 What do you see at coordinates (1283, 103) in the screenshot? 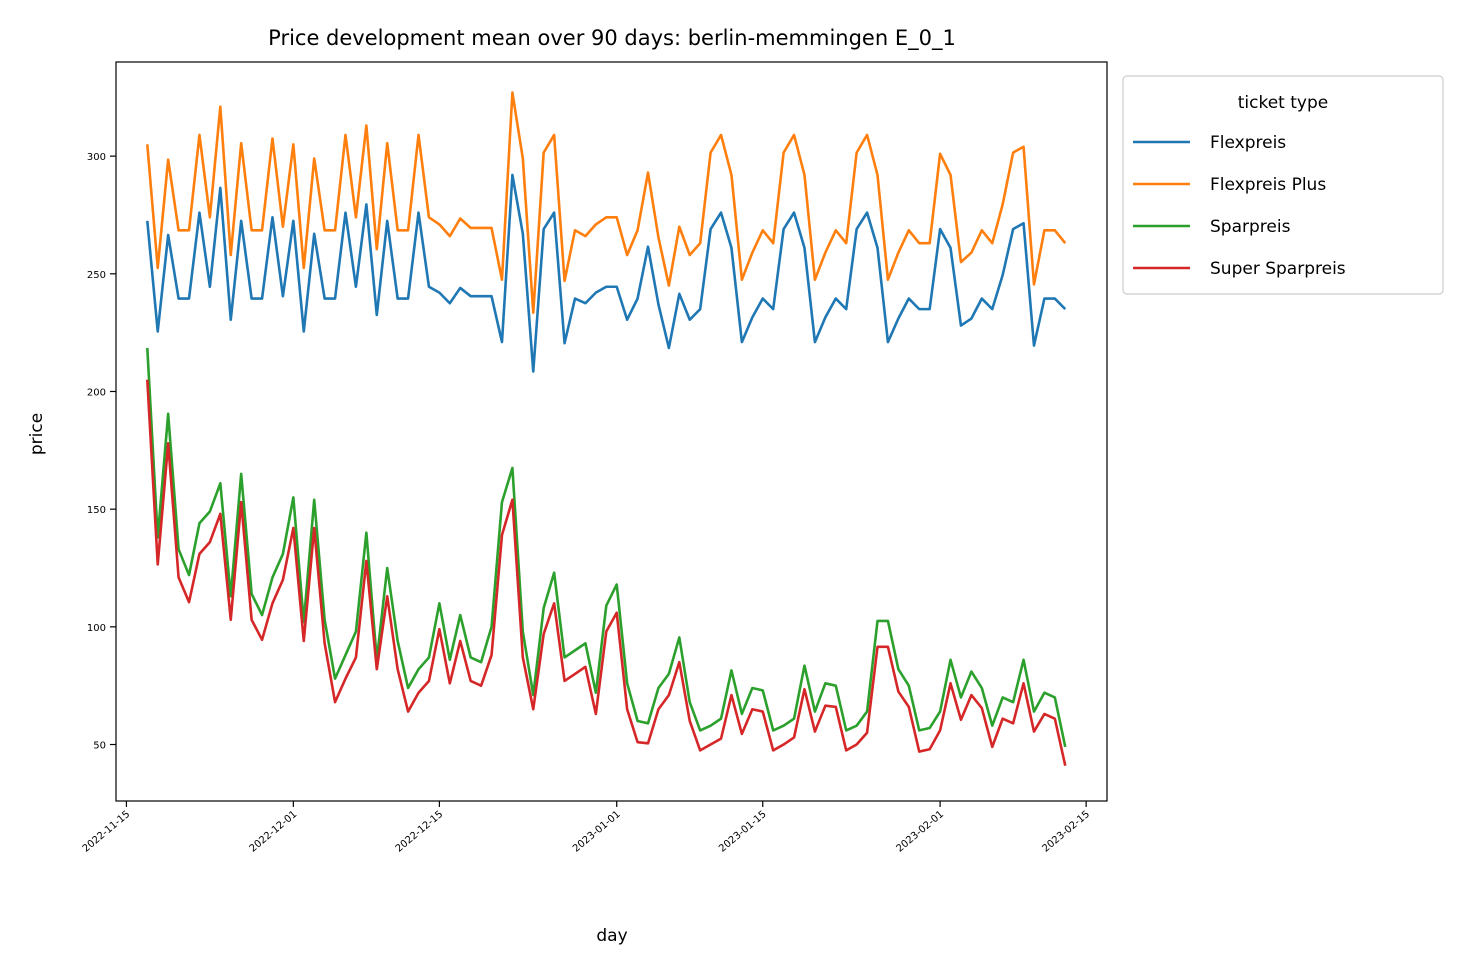
I see `legend-title: ticket type` at bounding box center [1283, 103].